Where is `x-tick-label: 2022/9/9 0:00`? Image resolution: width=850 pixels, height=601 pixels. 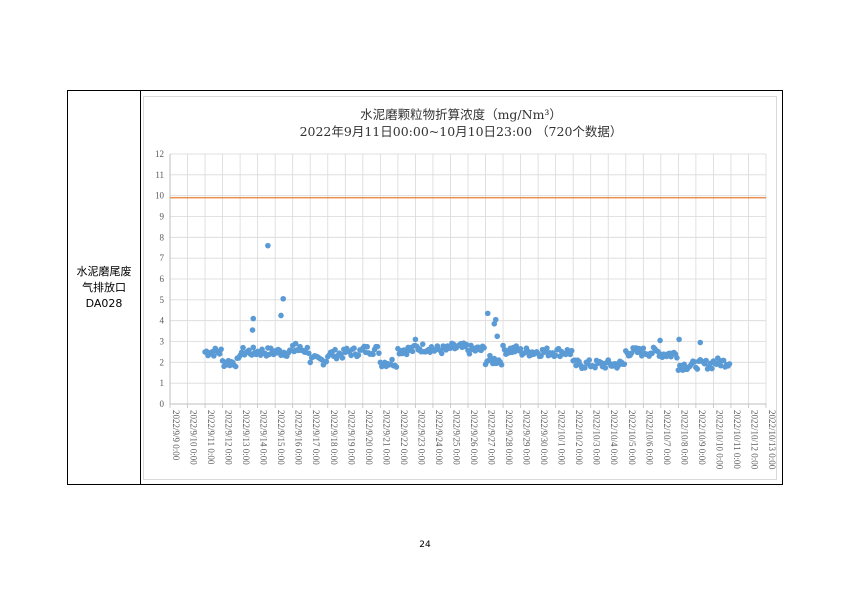
x-tick-label: 2022/9/9 0:00 is located at coordinates (176, 435).